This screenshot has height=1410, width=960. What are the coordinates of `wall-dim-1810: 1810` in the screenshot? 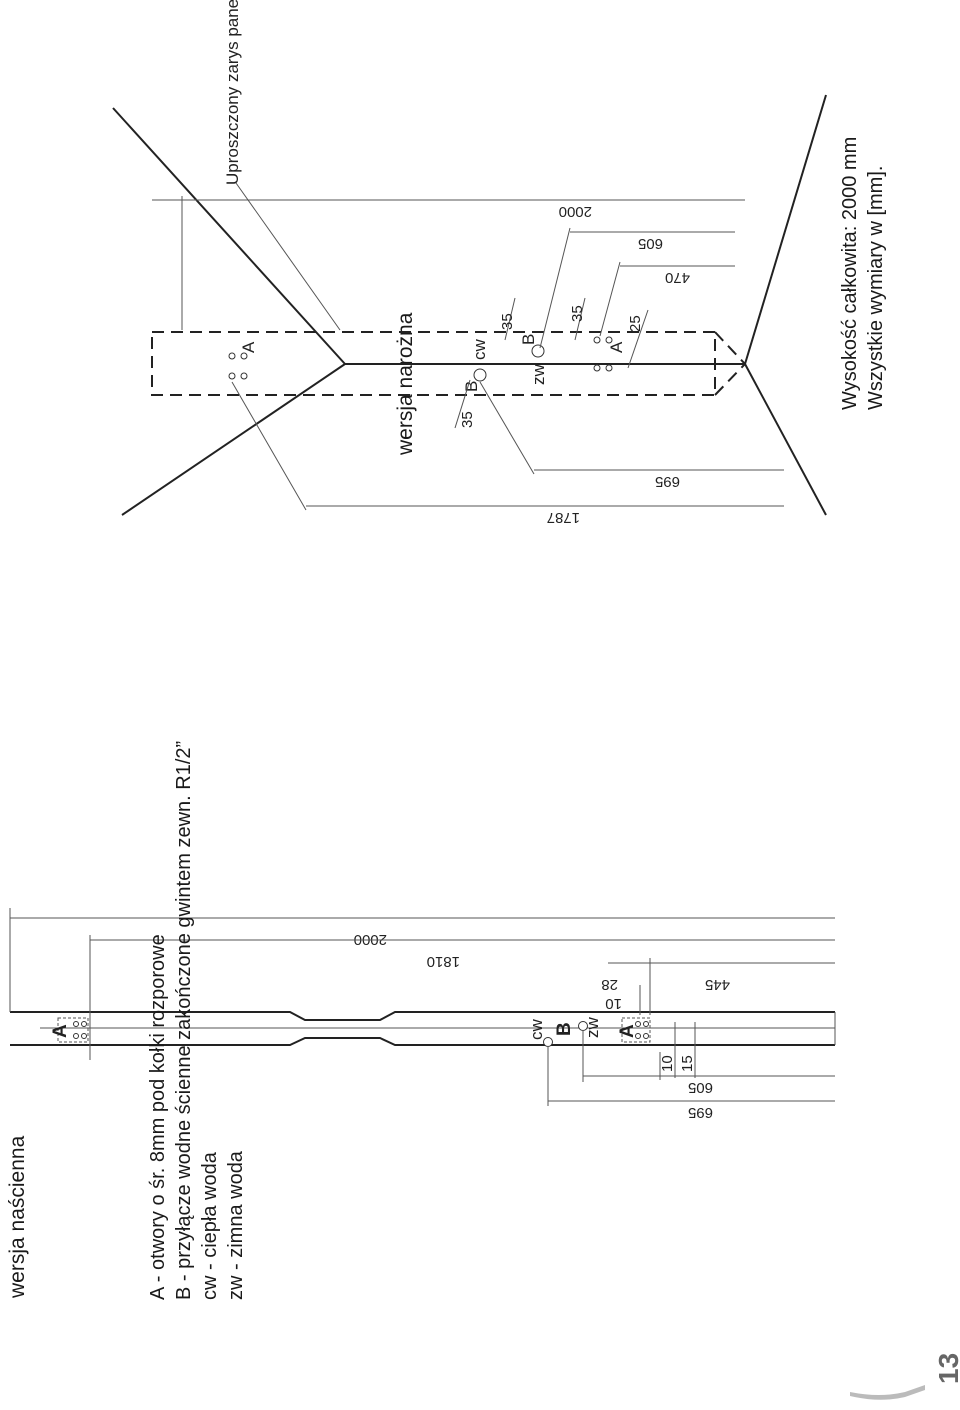 It's located at (443, 961).